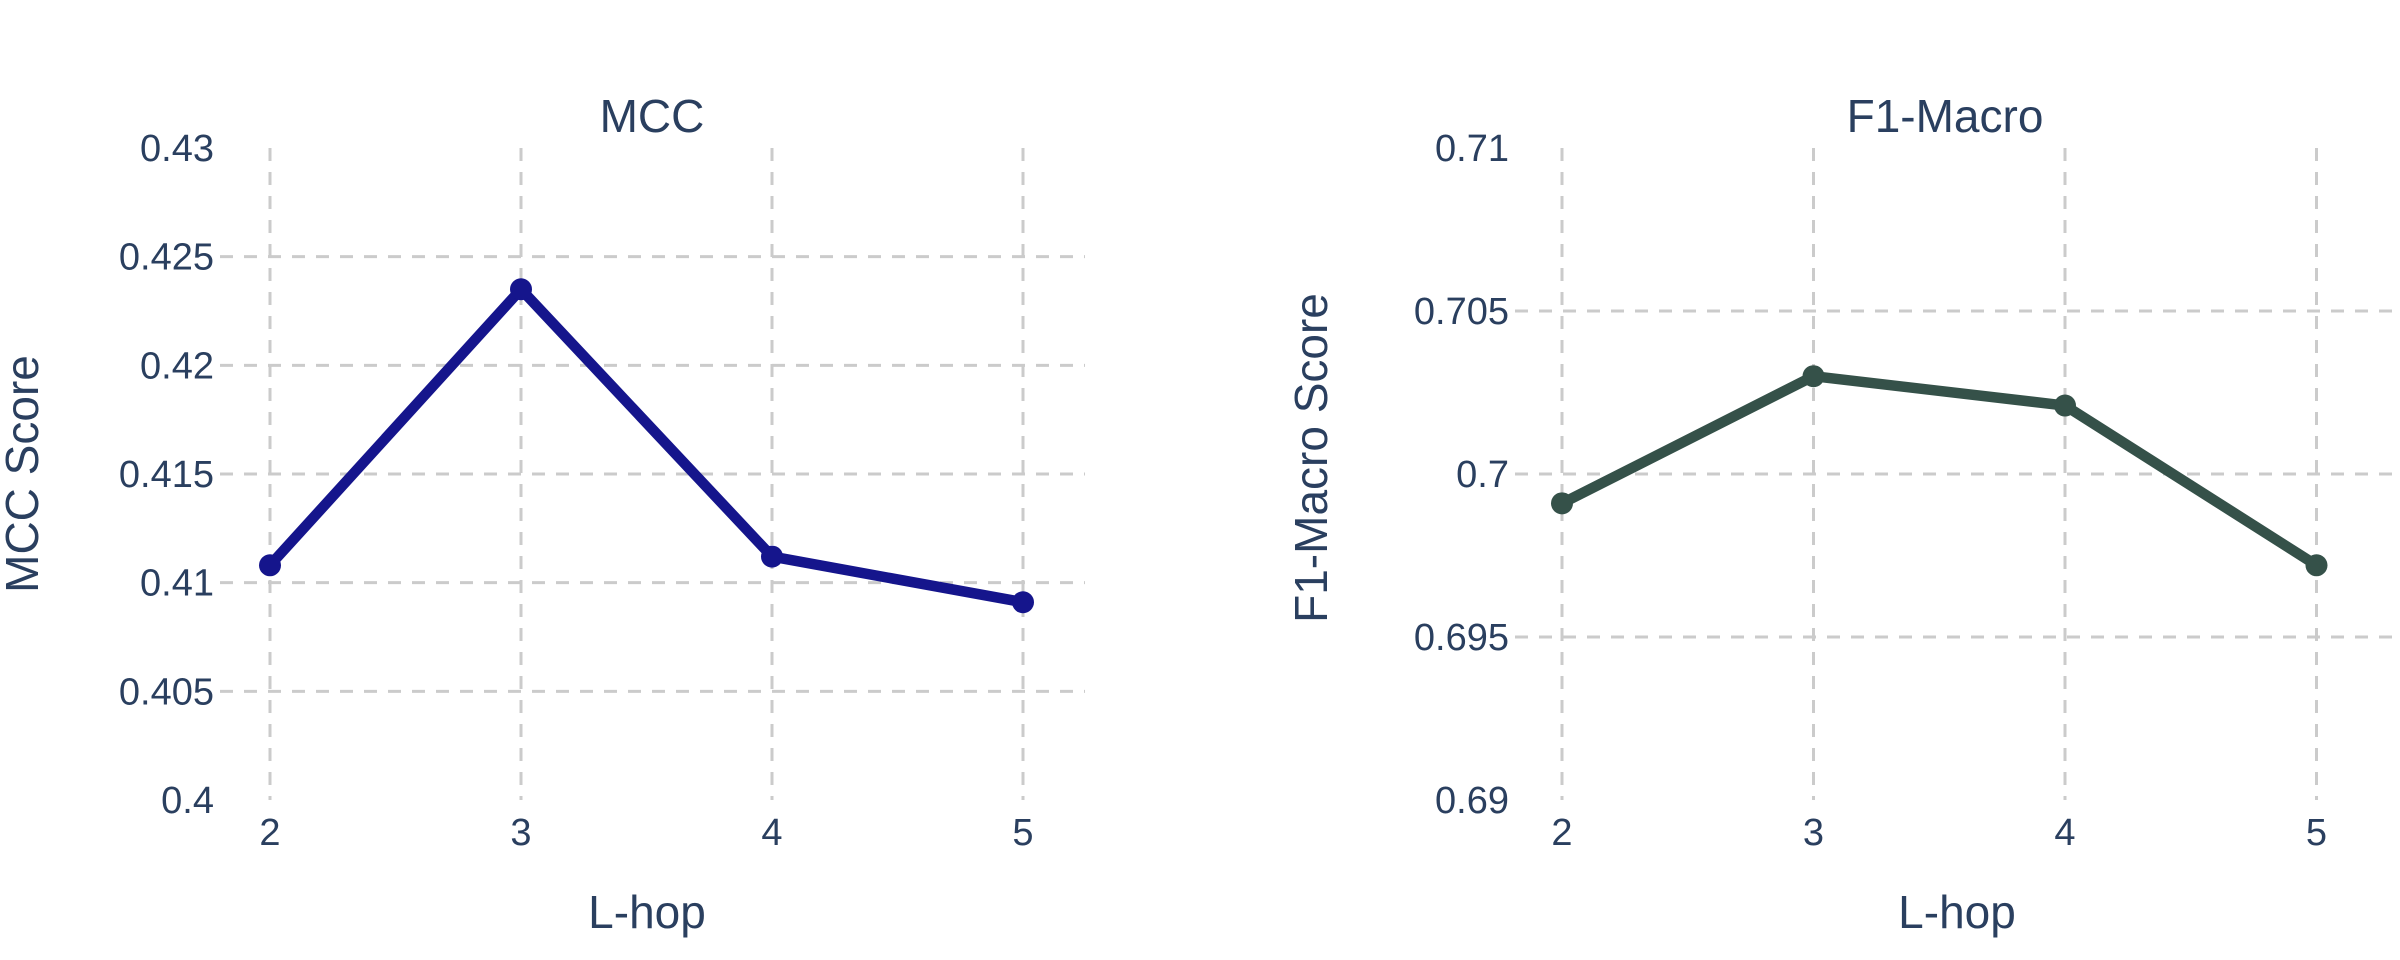 The width and height of the screenshot is (2400, 960). Describe the element at coordinates (1311, 458) in the screenshot. I see `y-axis-title: F1-Macro Score` at that location.